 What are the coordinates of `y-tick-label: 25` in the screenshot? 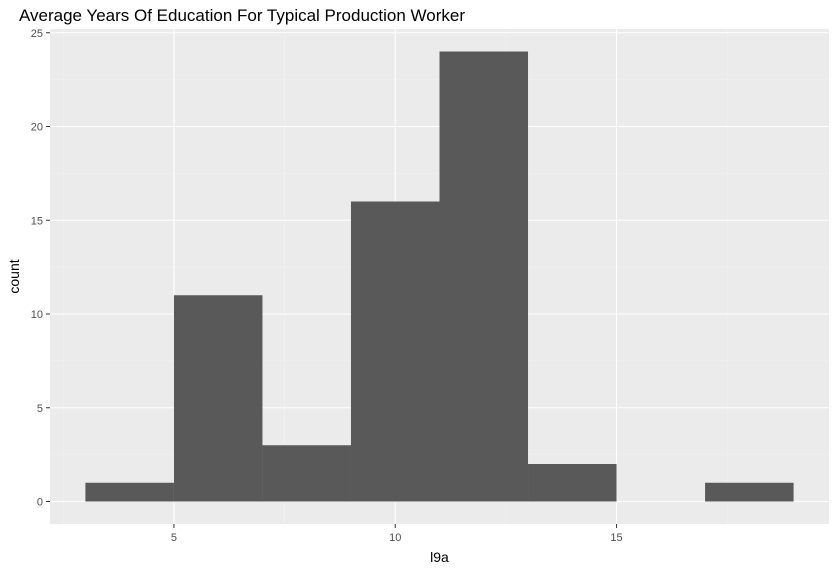 It's located at (37, 34).